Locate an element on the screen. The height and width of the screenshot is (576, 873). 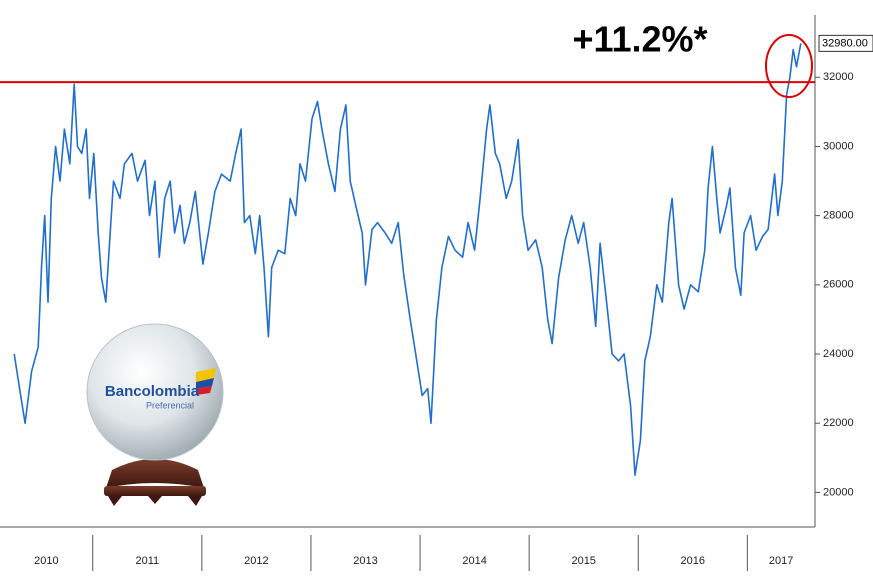
logo-name: Bancolombia is located at coordinates (152, 391).